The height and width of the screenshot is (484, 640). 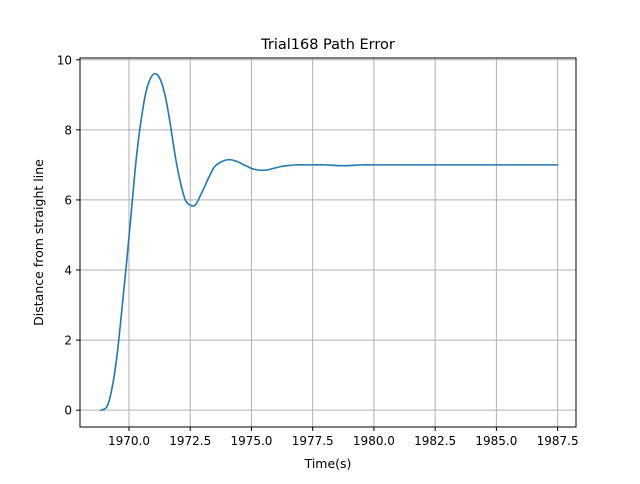 What do you see at coordinates (327, 45) in the screenshot?
I see `chart-title: Trial168 Path Error` at bounding box center [327, 45].